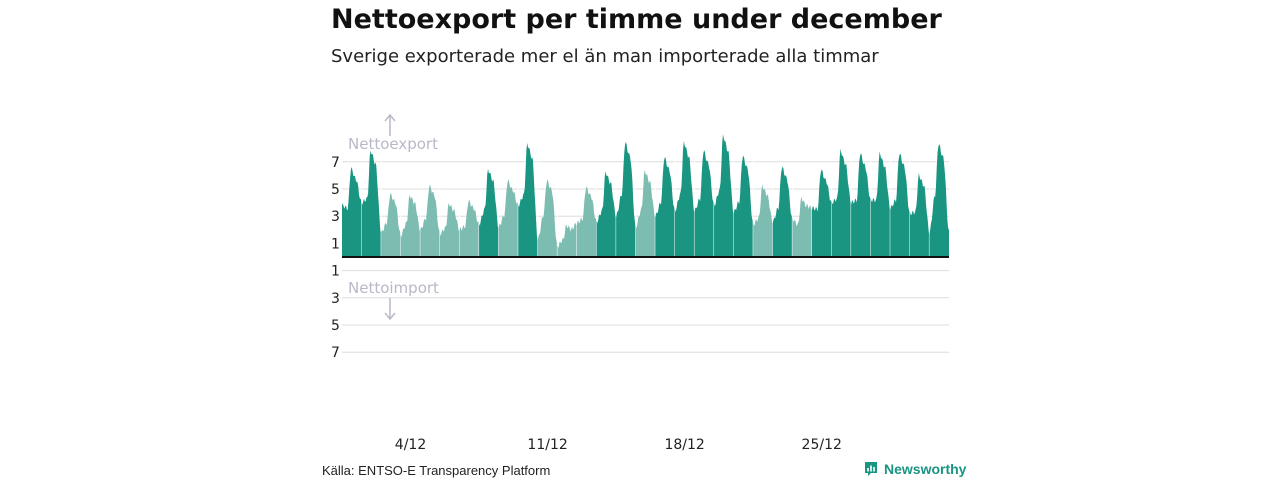 The image size is (1280, 480). Describe the element at coordinates (436, 470) in the screenshot. I see `source-note: Källa: ENTSO-E Transparency Platform` at that location.